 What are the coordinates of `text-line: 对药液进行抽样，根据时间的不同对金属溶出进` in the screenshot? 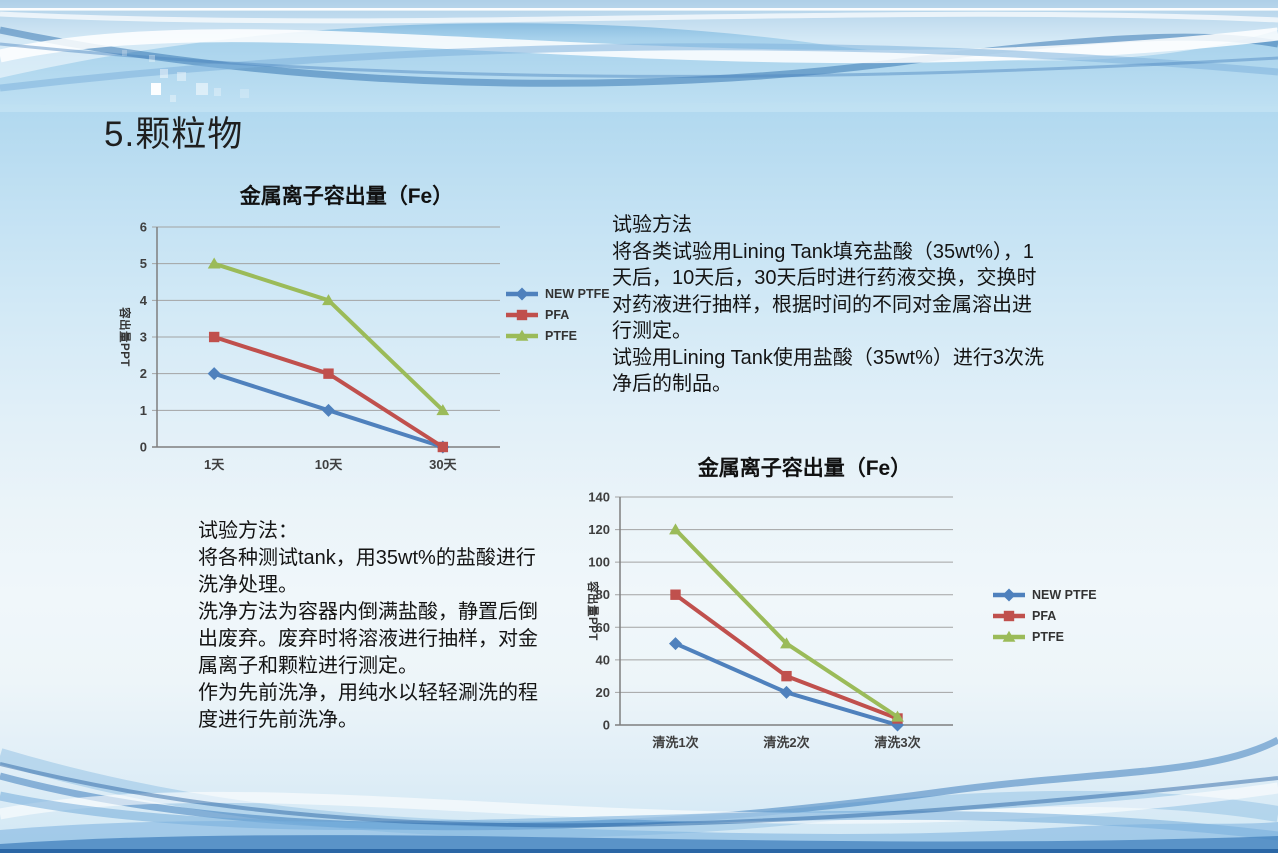 It's located at (822, 304).